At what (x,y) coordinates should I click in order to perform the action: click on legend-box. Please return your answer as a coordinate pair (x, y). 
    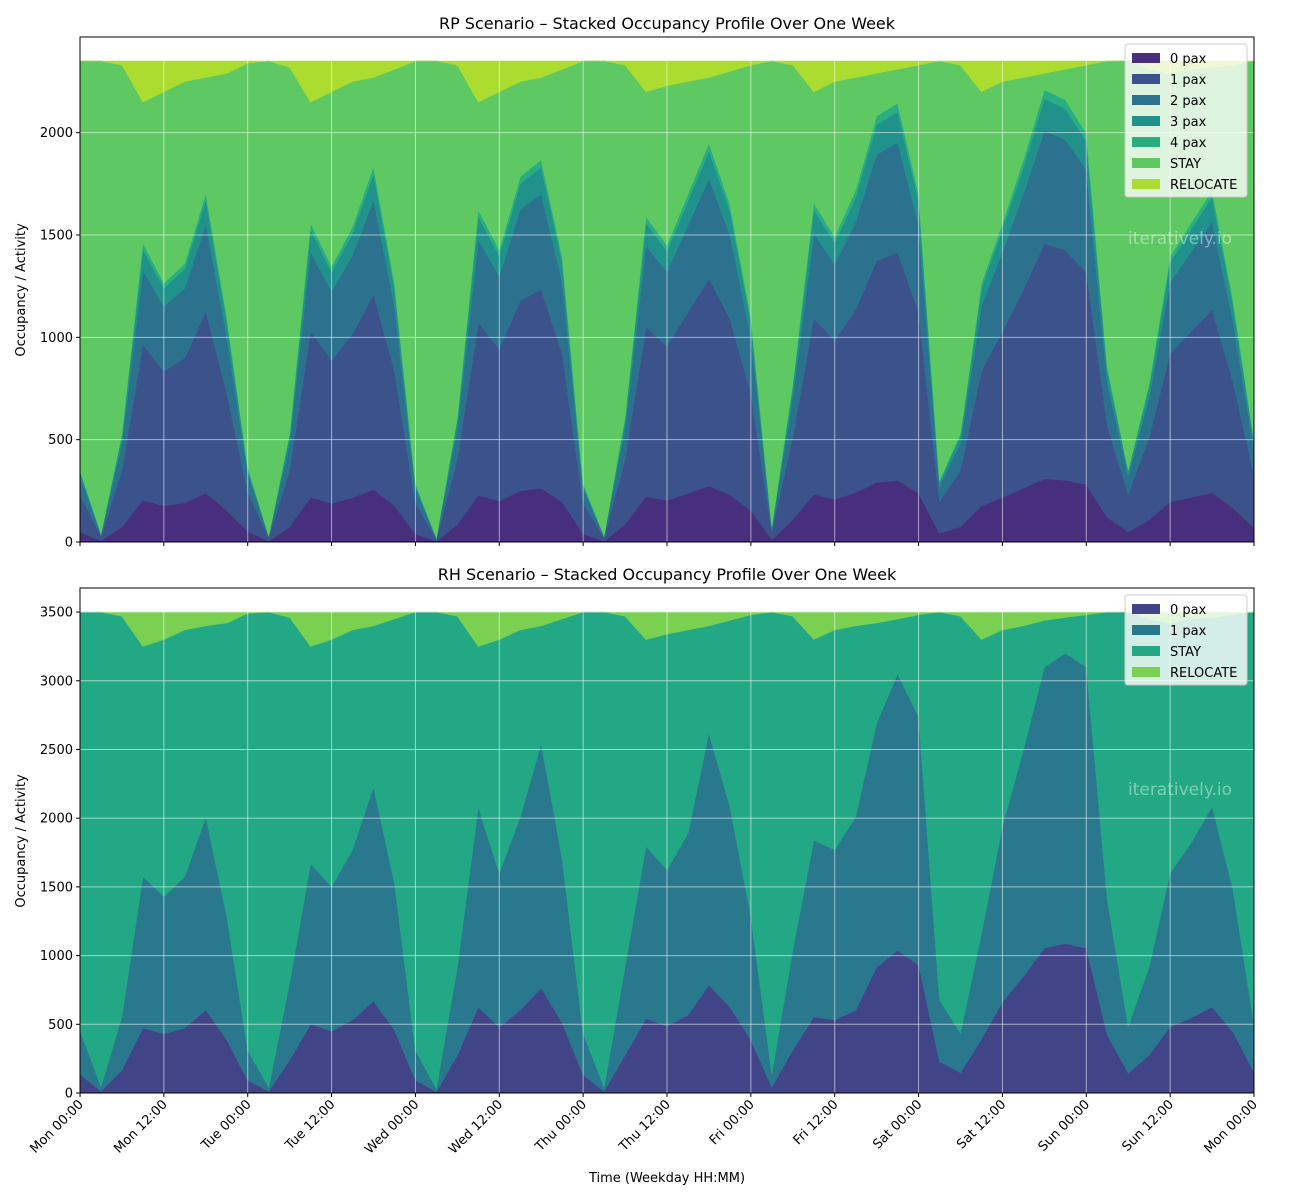
    Looking at the image, I should click on (1186, 640).